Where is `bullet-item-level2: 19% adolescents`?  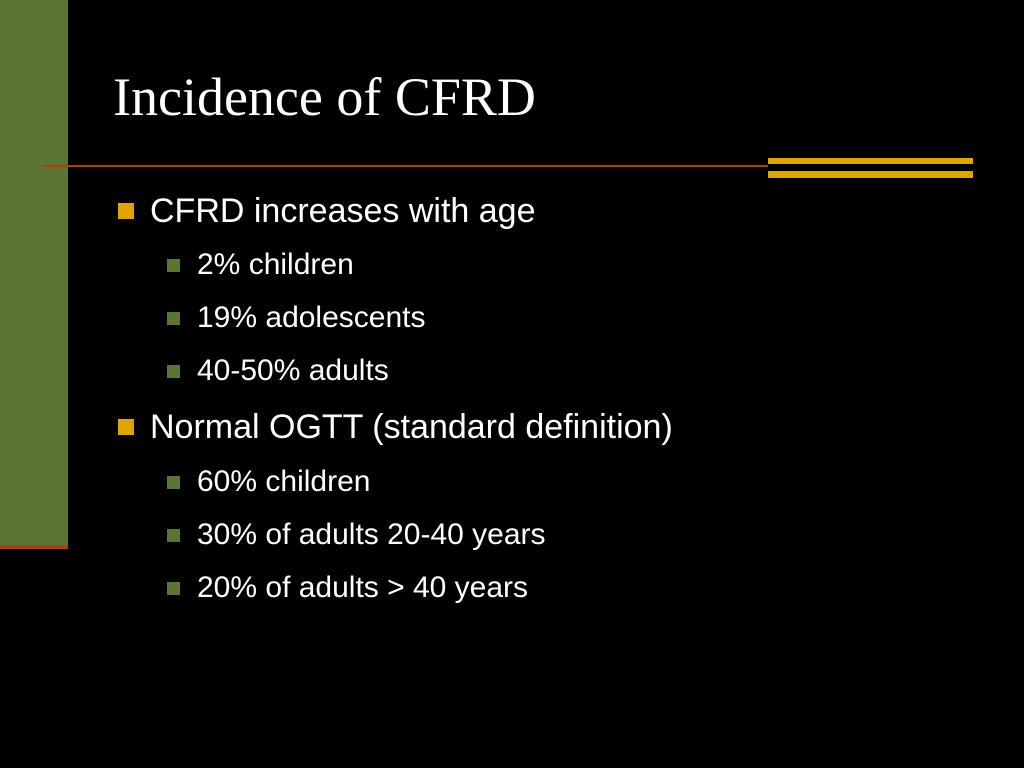
bullet-item-level2: 19% adolescents is located at coordinates (296, 318).